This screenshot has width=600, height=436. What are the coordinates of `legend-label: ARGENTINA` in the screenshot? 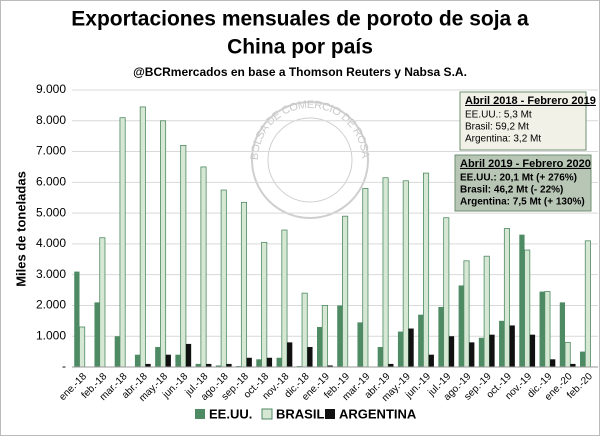 It's located at (378, 413).